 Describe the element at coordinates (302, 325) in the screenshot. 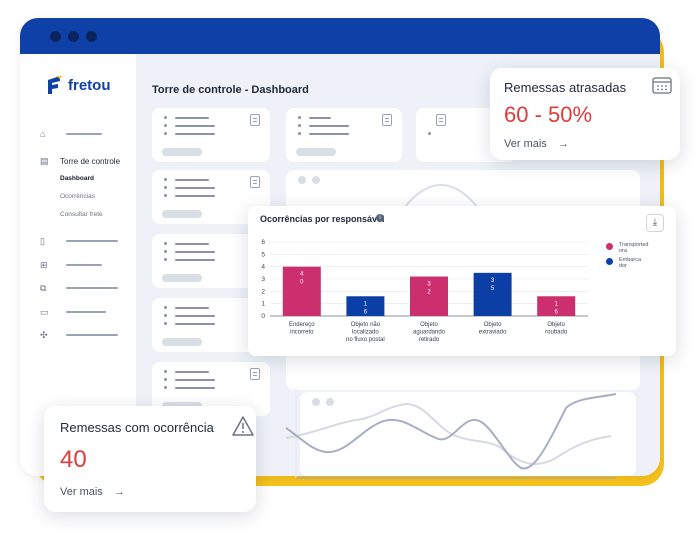

I see `x-tick-label: Endereço` at that location.